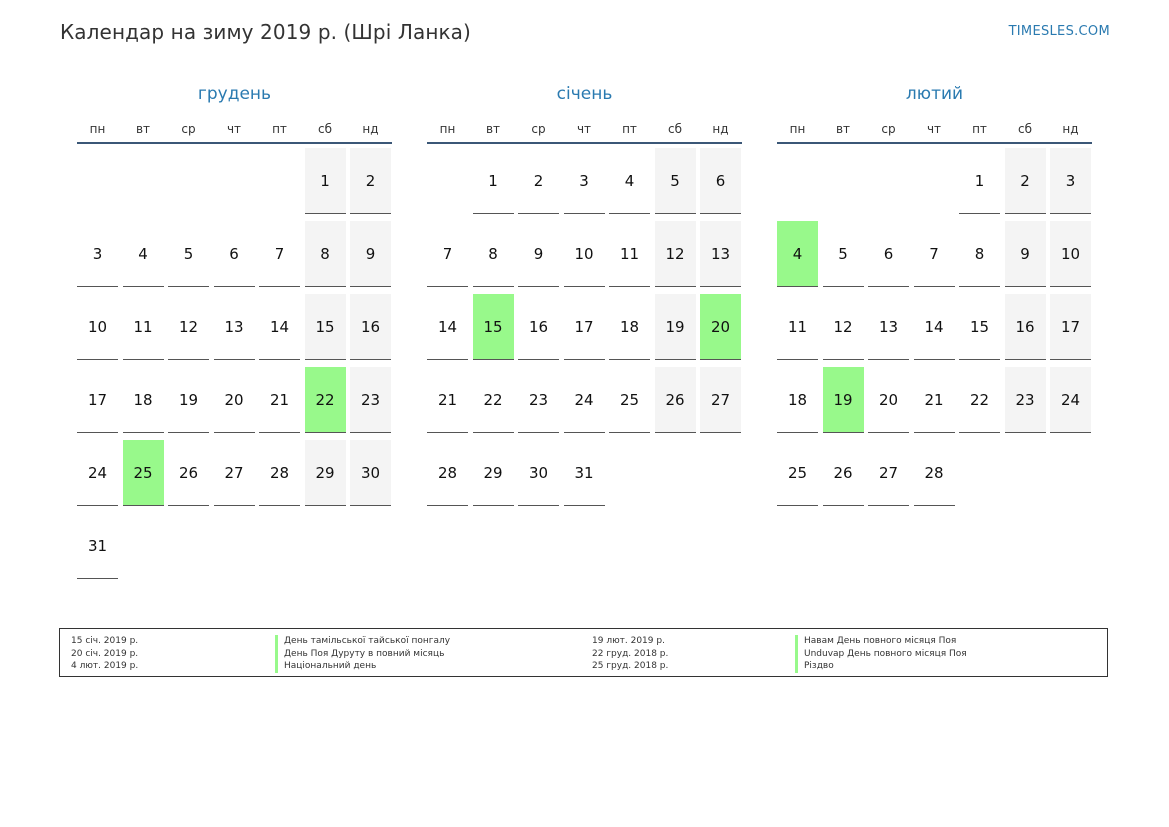 This screenshot has width=1169, height=827. What do you see at coordinates (265, 32) in the screenshot?
I see `page-title: Календар на зиму 2019 р. (Шрі Ланка)` at bounding box center [265, 32].